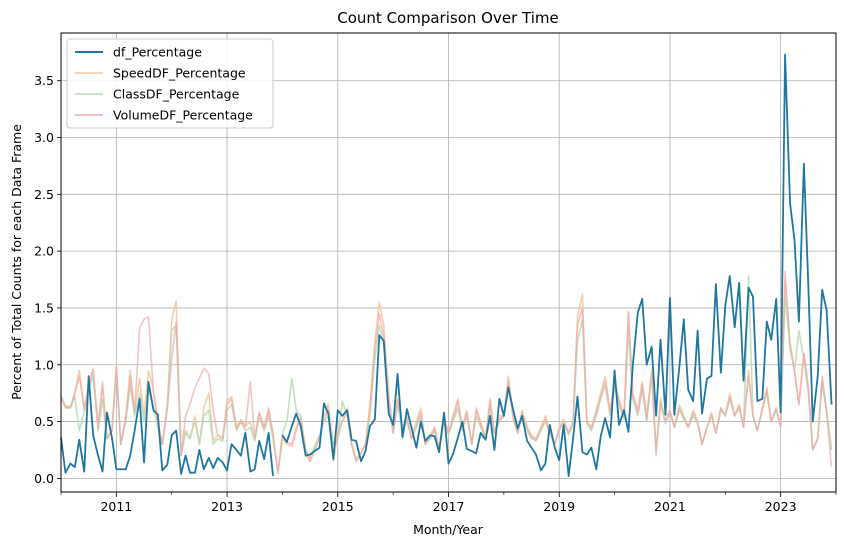 The image size is (846, 551). I want to click on y-tick-label: 3.5, so click(44, 80).